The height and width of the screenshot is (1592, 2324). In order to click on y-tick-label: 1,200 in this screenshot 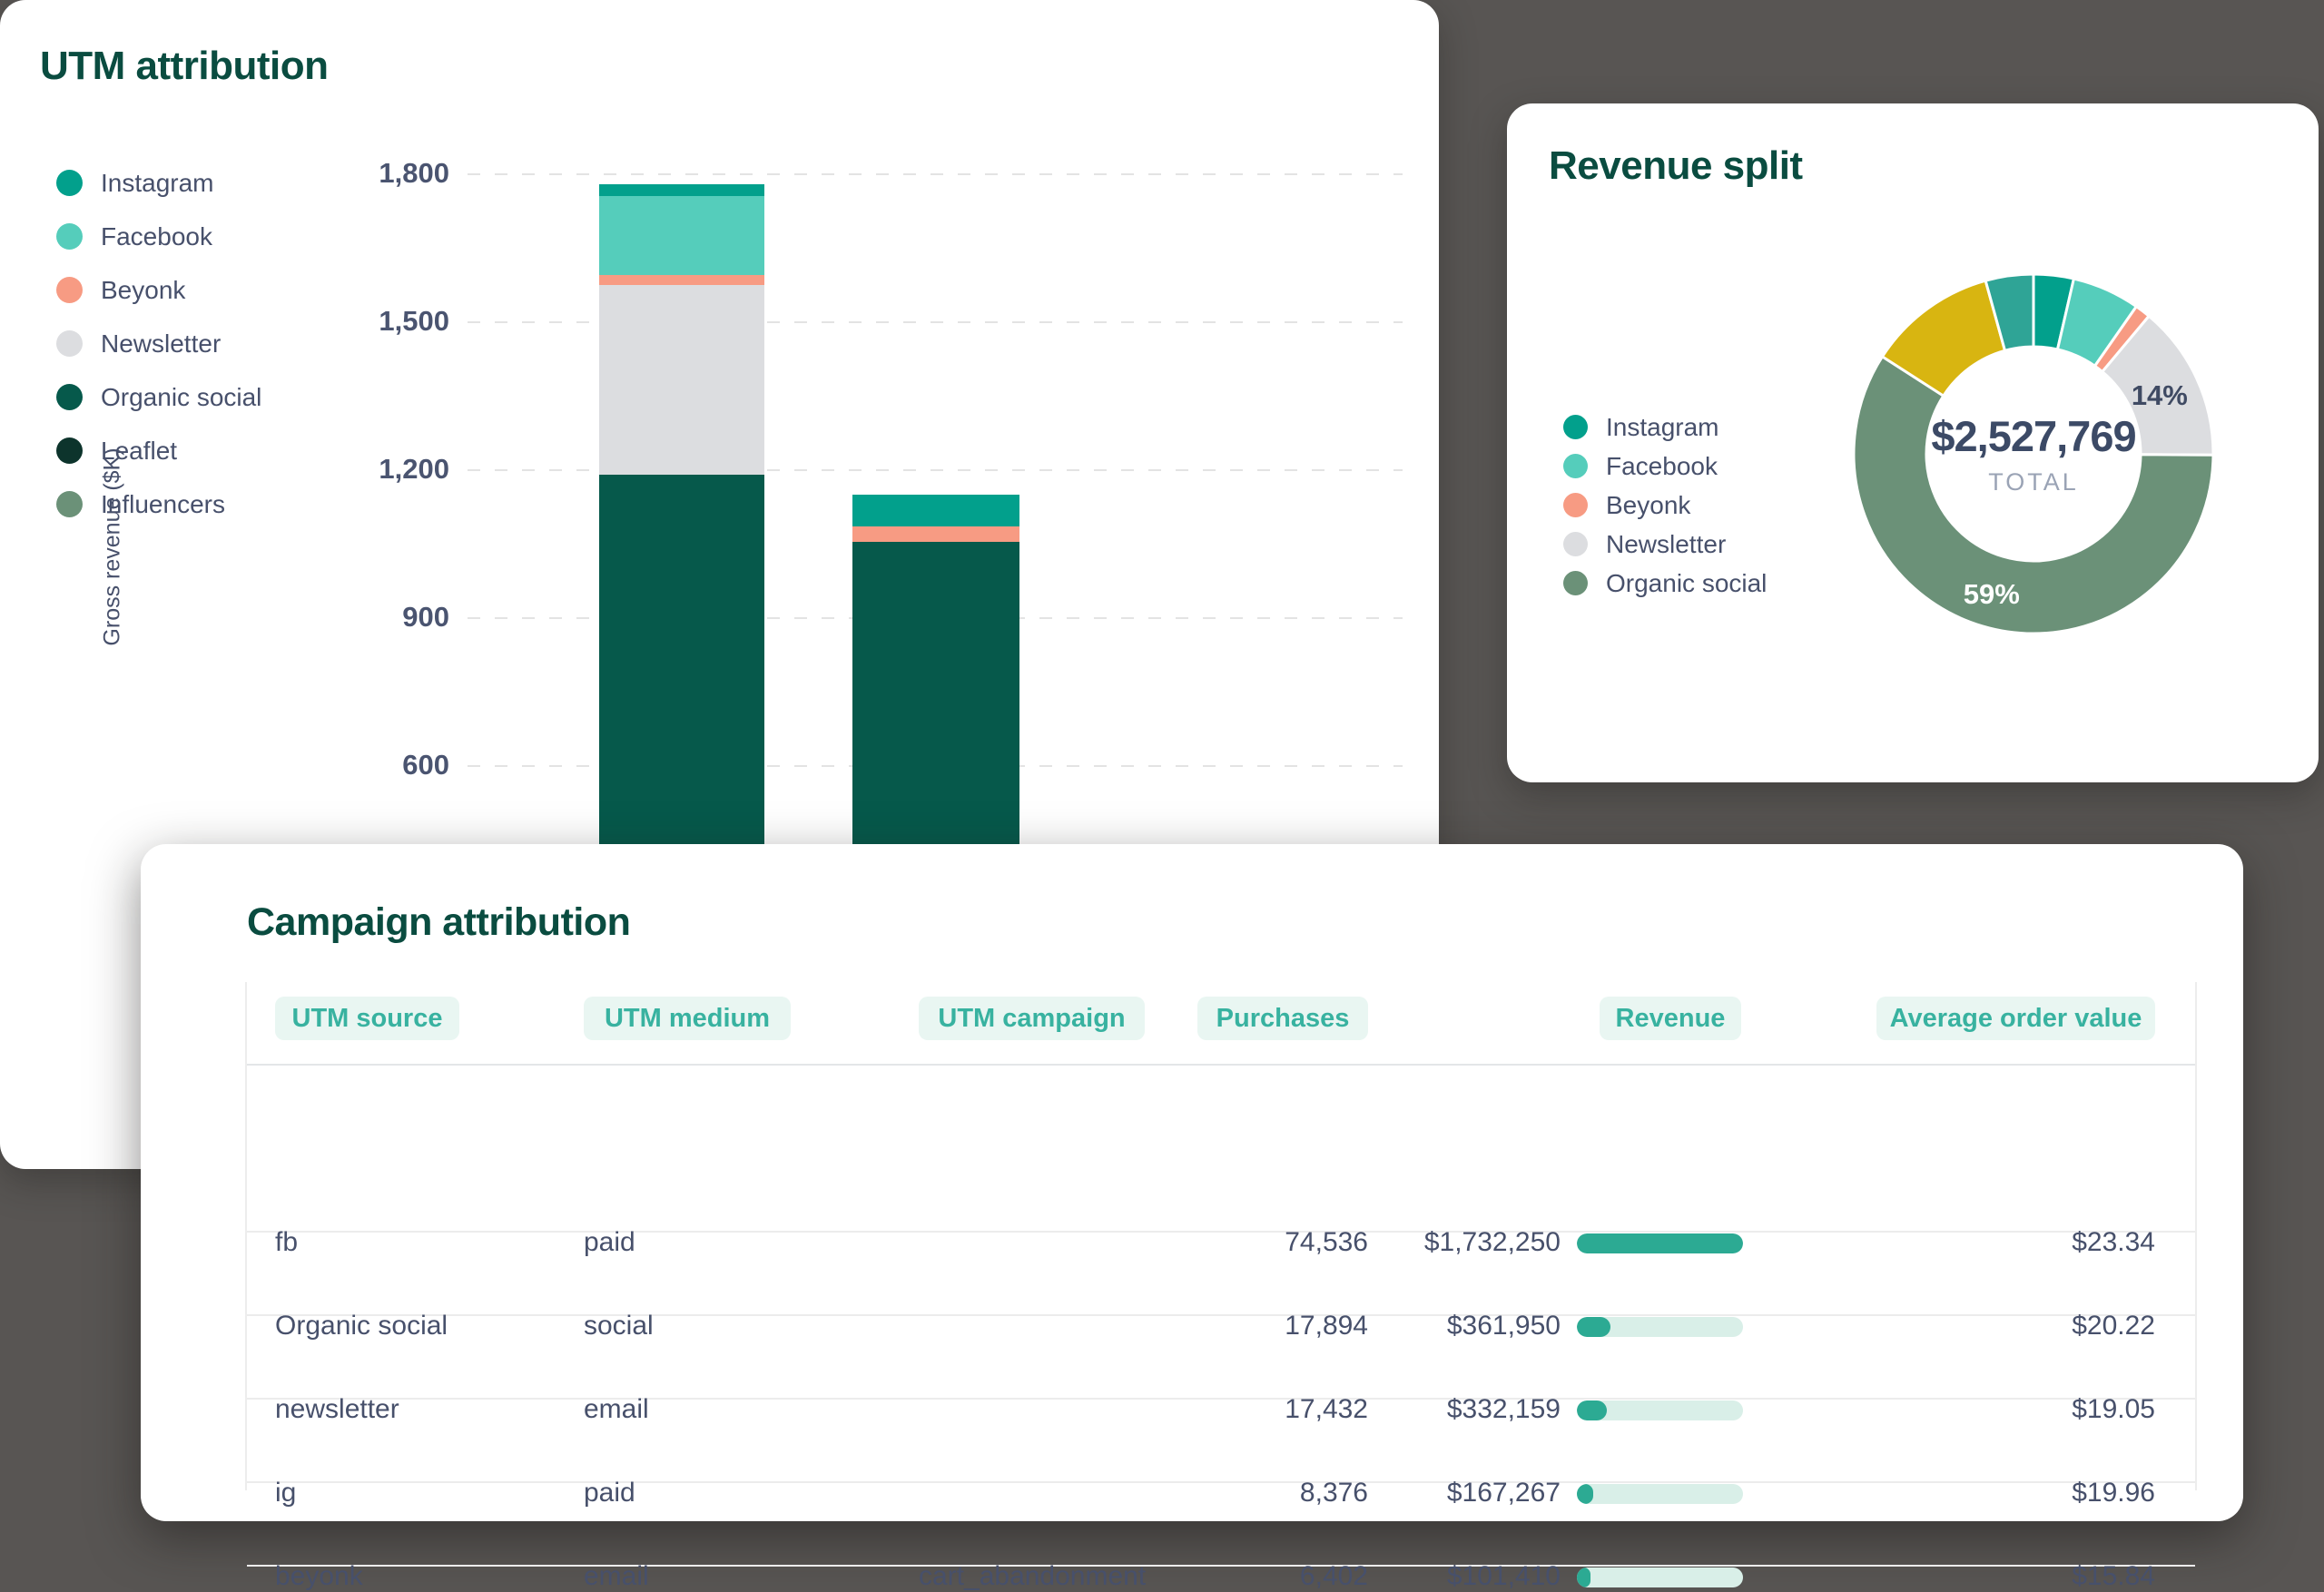, I will do `click(414, 469)`.